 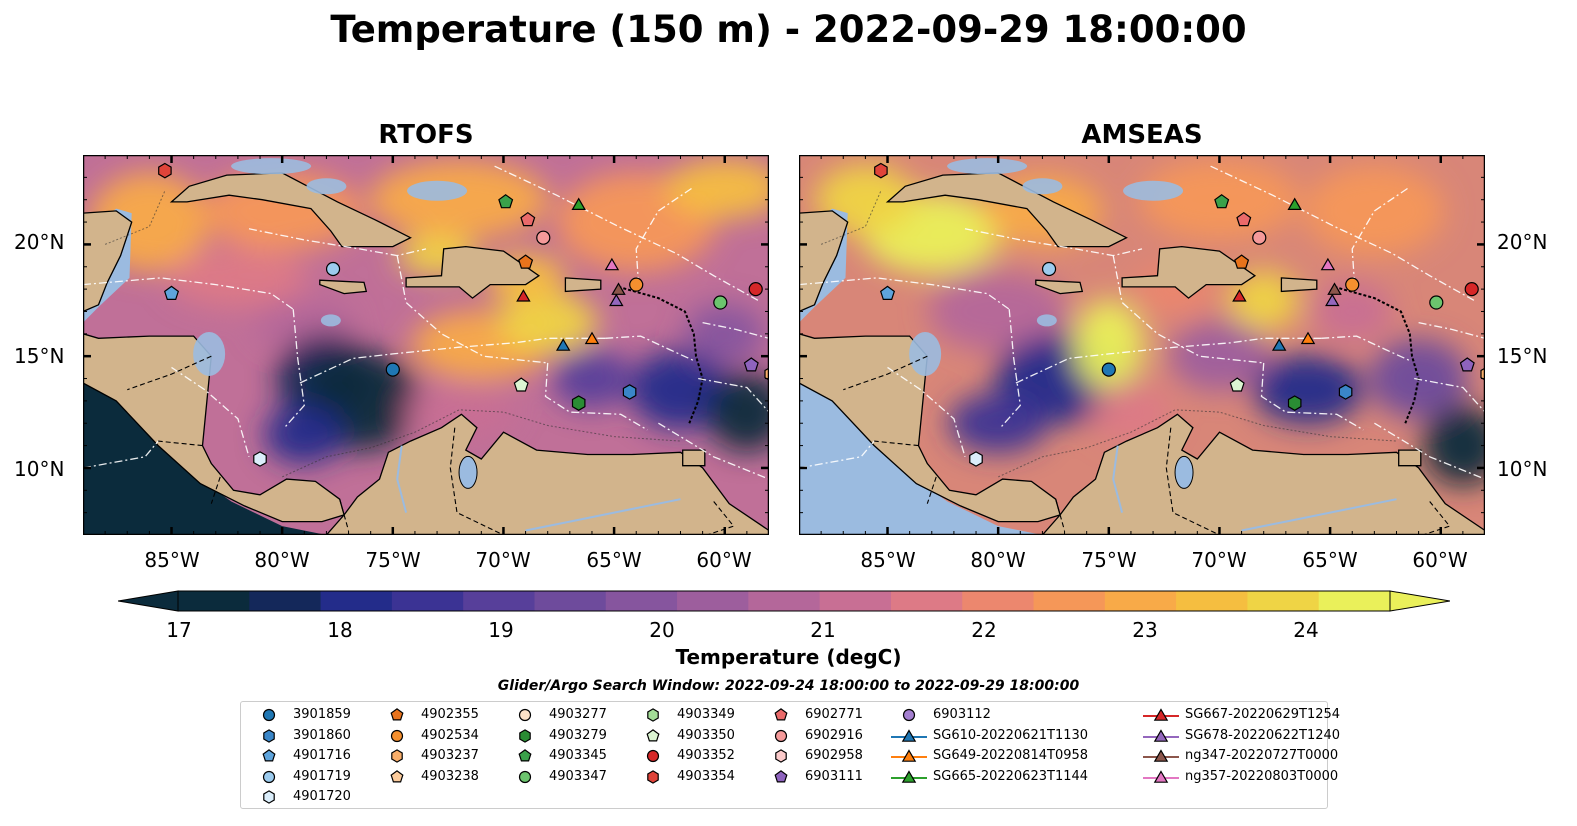 I want to click on colorbar-graphic, so click(x=784, y=601).